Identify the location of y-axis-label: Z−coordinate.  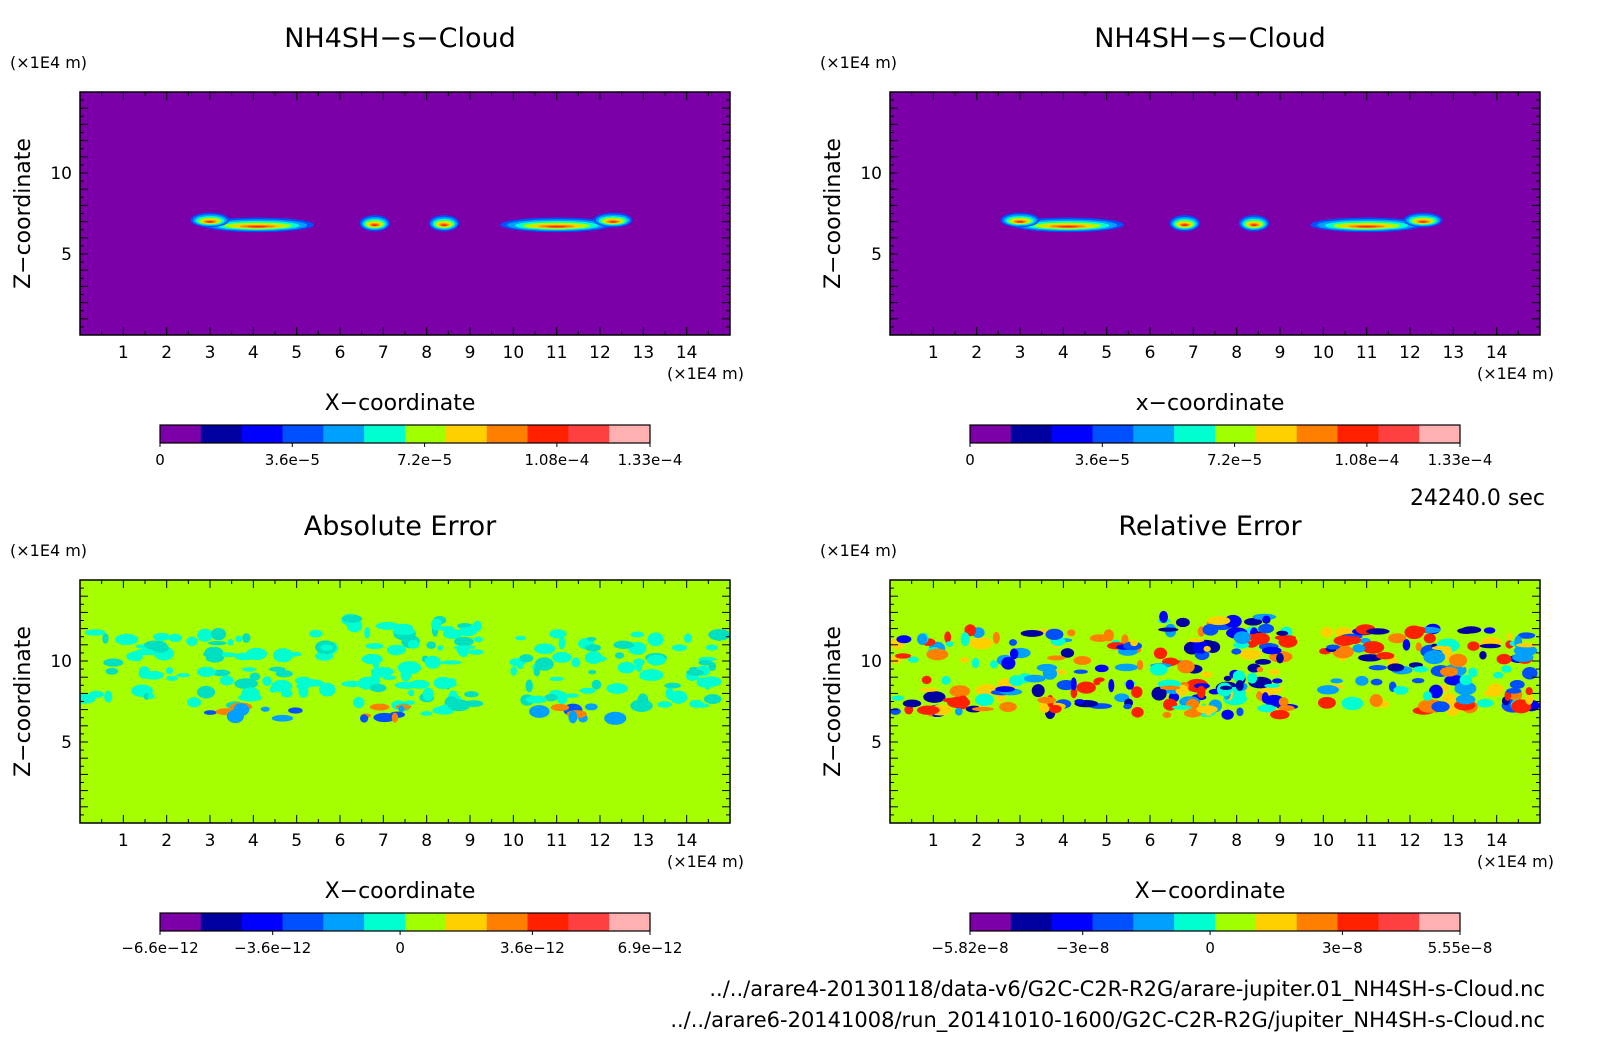
(23, 213).